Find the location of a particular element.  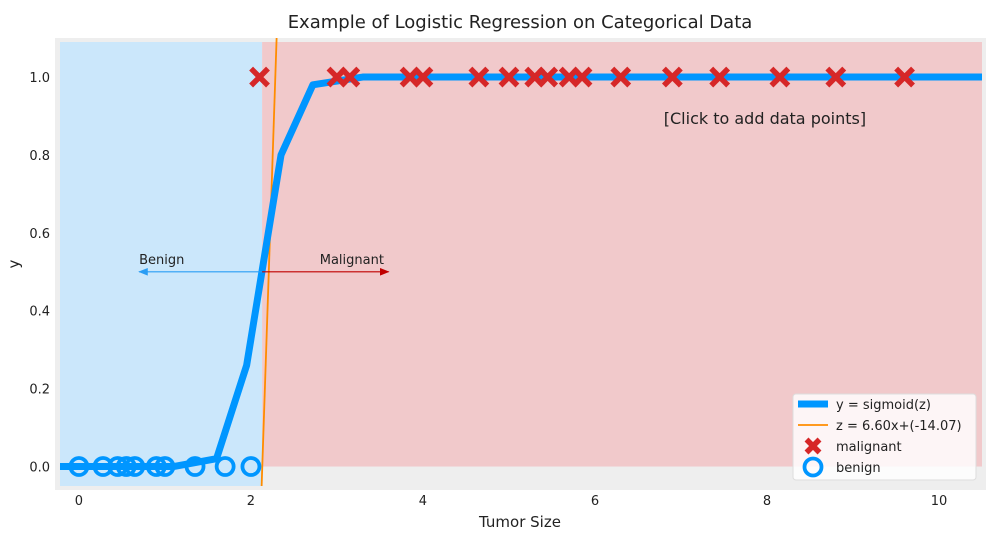

legend-item-z-x-: z = 6.60x+(-14.07) is located at coordinates (880, 426).